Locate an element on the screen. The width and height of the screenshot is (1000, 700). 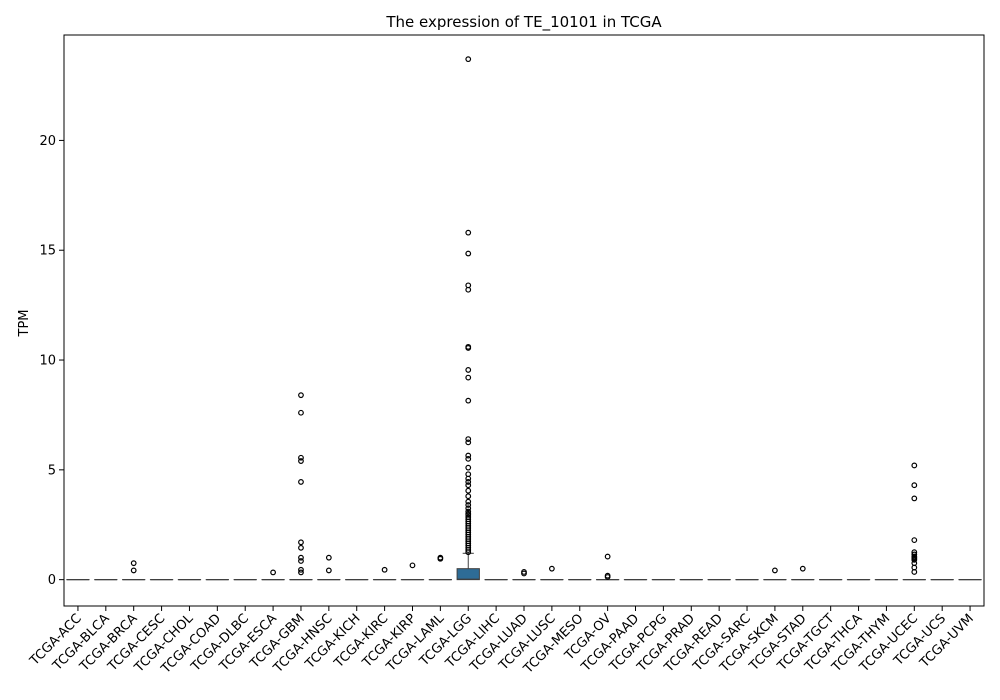
chart-title: The expression of TE_10101 in TCGA is located at coordinates (523, 22).